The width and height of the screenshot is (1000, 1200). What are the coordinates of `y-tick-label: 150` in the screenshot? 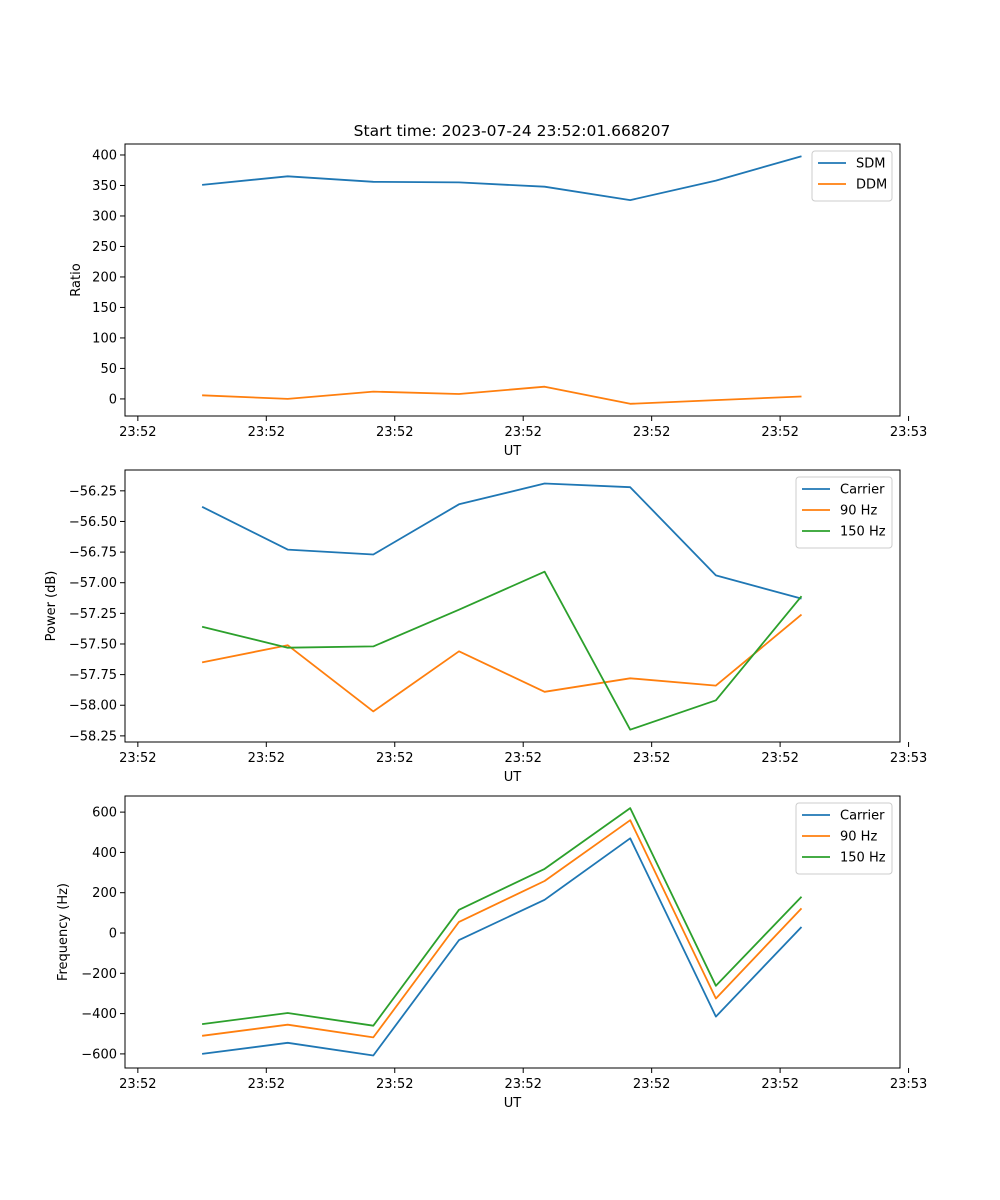 It's located at (104, 308).